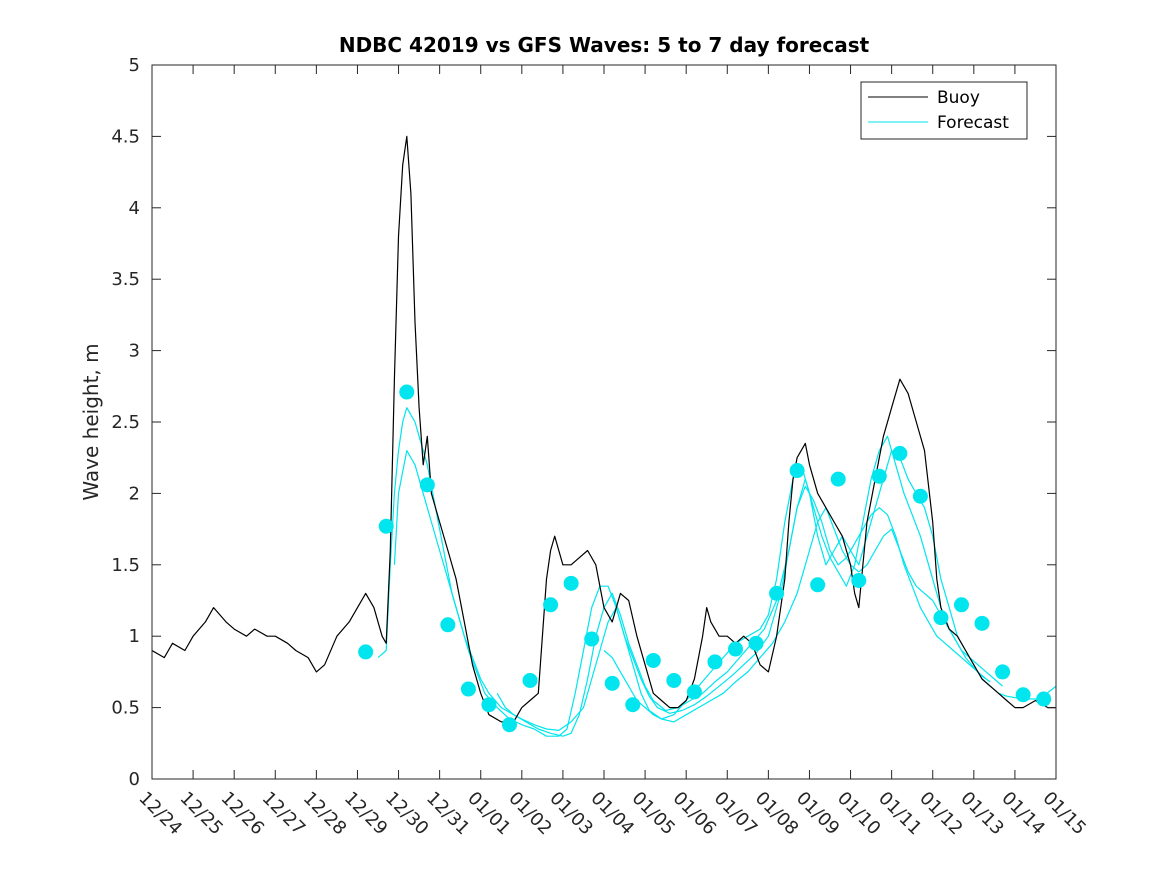  I want to click on y-tick-label: 0.5, so click(125, 708).